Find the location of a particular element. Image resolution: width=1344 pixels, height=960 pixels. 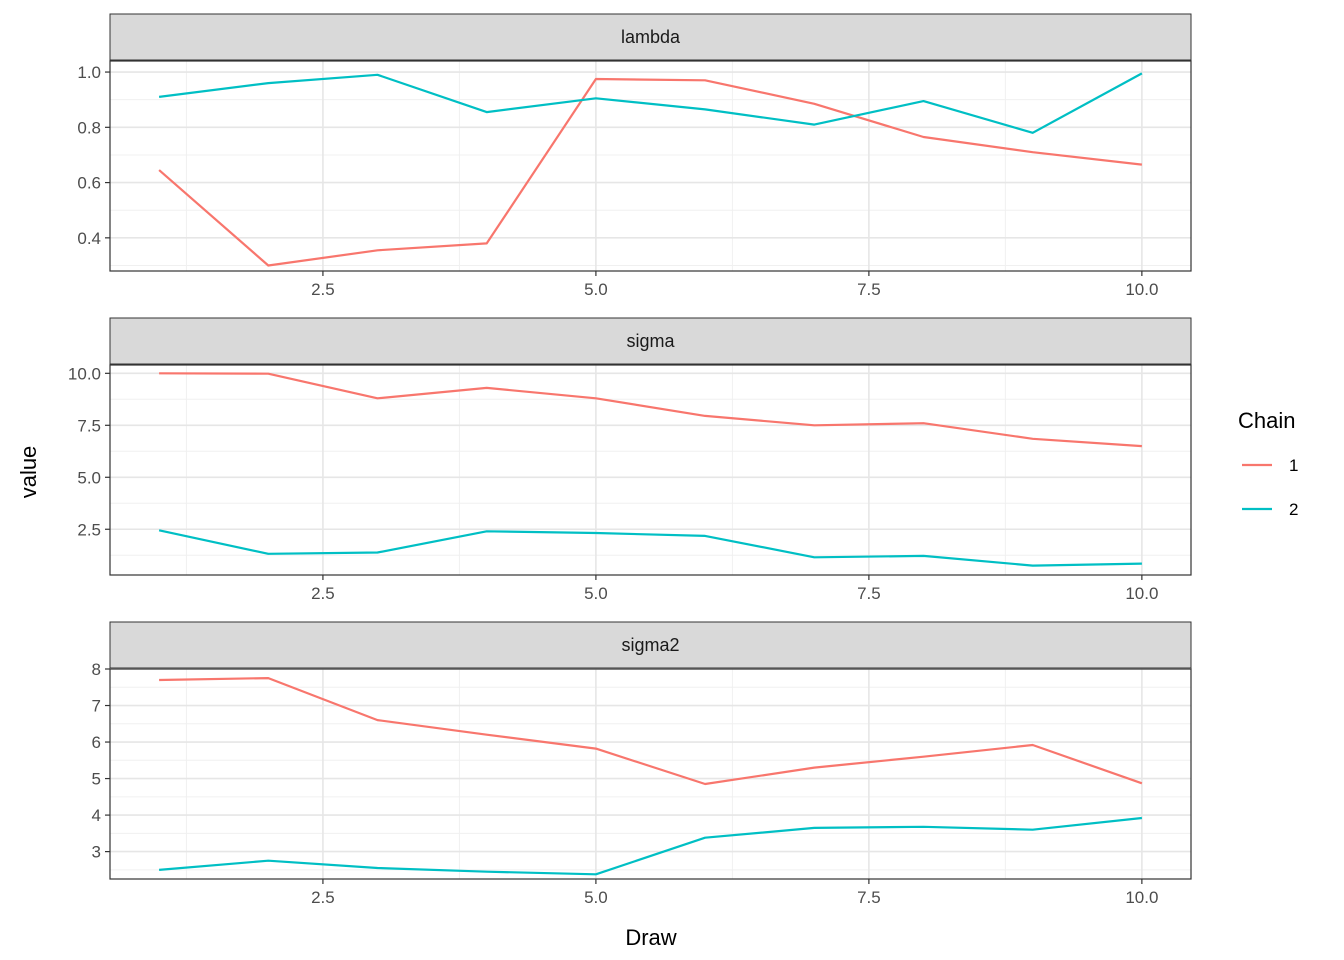

y-tick-label: 6 is located at coordinates (96, 742).